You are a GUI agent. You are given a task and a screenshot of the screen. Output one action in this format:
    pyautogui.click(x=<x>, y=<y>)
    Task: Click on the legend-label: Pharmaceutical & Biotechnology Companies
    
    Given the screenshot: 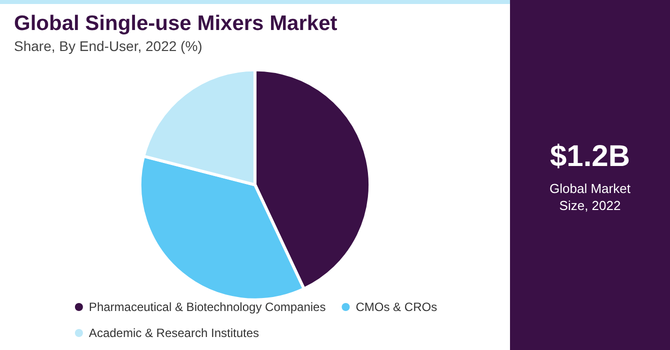 What is the action you would take?
    pyautogui.click(x=207, y=307)
    